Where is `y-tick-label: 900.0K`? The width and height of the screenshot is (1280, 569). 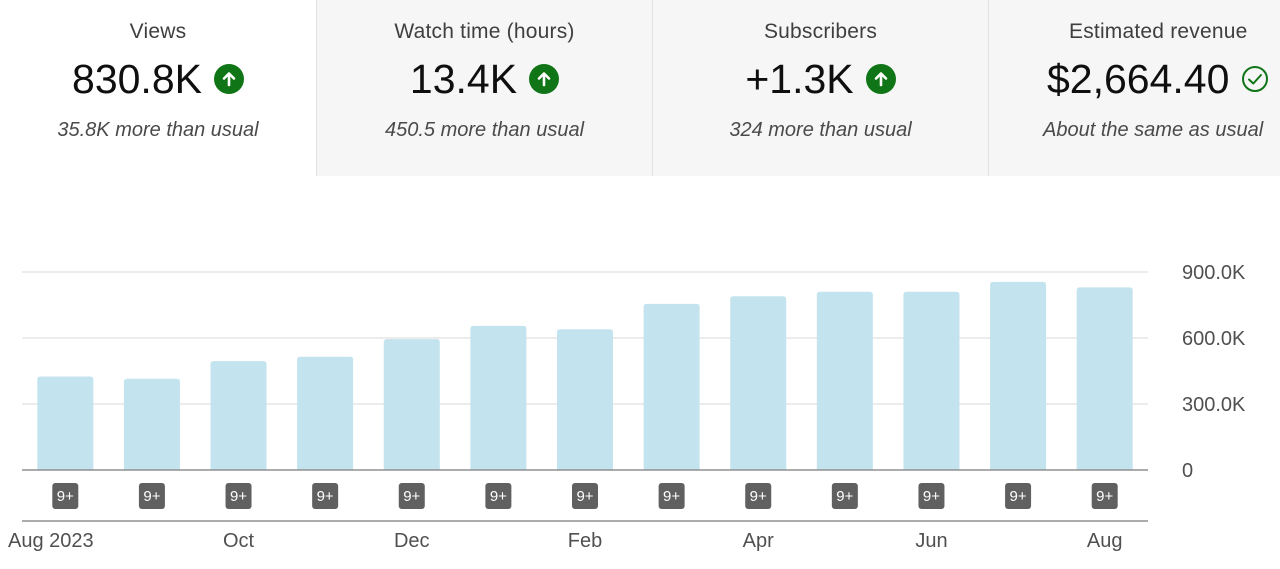 y-tick-label: 900.0K is located at coordinates (1214, 273).